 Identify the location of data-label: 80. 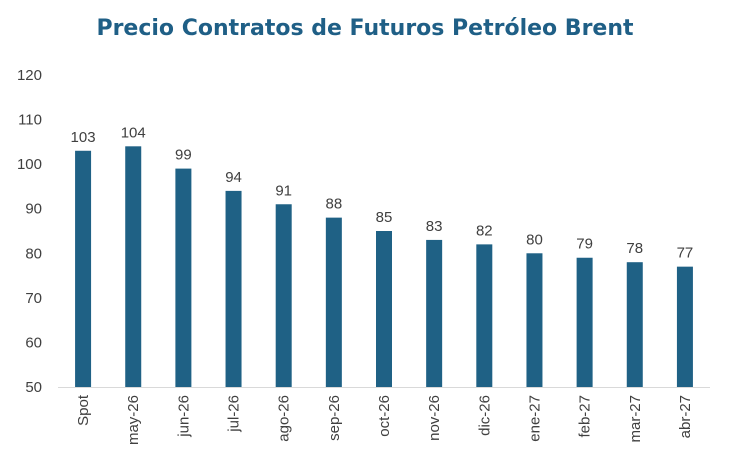
(534, 239).